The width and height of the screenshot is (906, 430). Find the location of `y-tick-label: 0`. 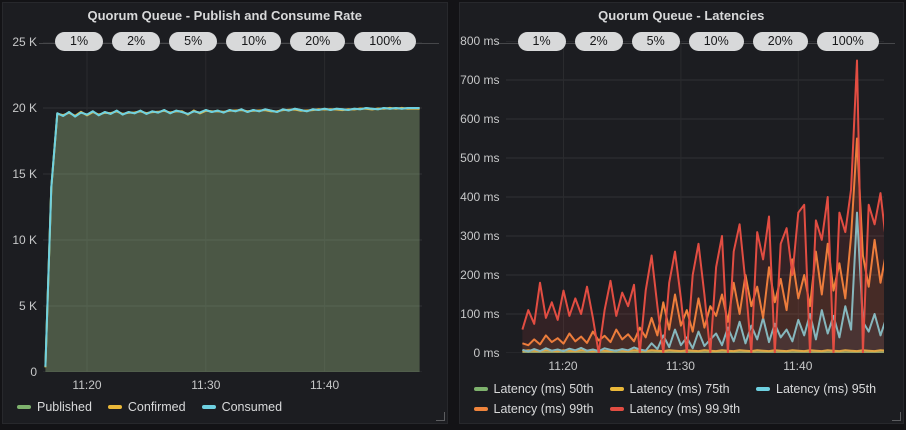

y-tick-label: 0 is located at coordinates (33, 372).